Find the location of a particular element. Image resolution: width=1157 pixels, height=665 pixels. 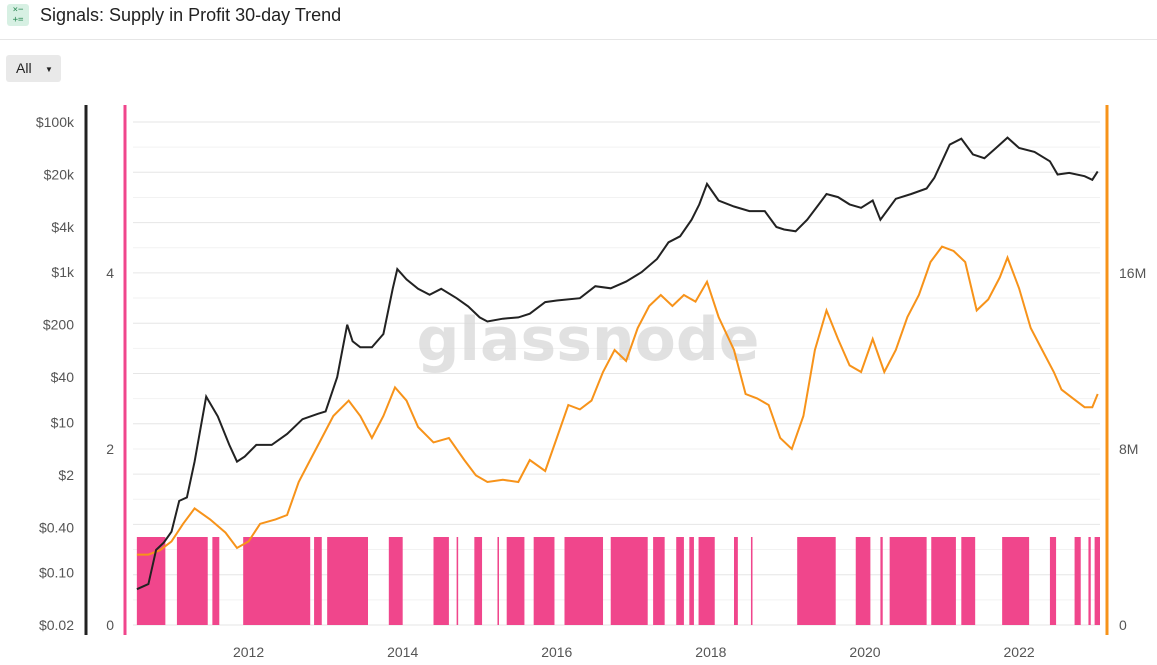

range-dropdown-label: All is located at coordinates (24, 68).